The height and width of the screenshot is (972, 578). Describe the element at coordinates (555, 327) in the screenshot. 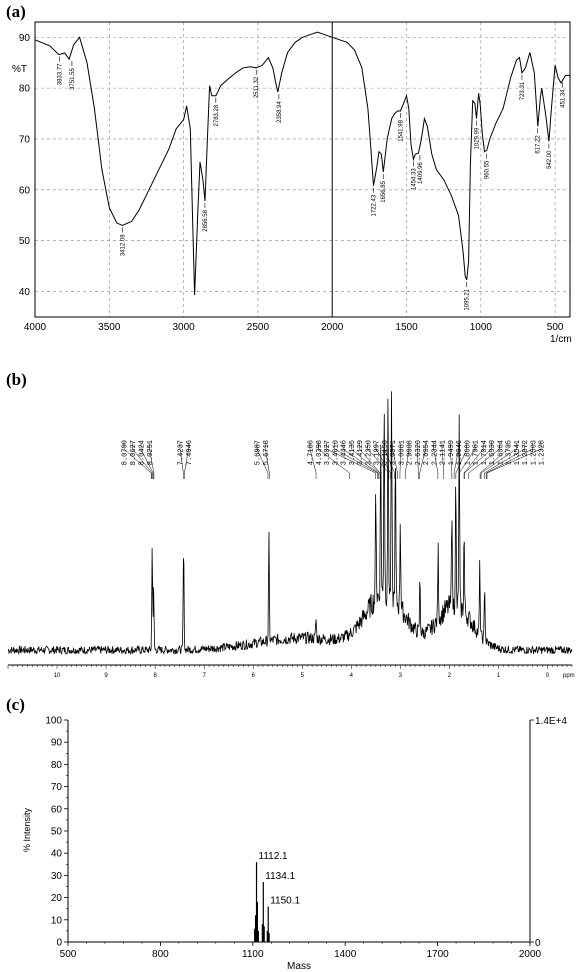

I see `x-tick-label: 500` at that location.